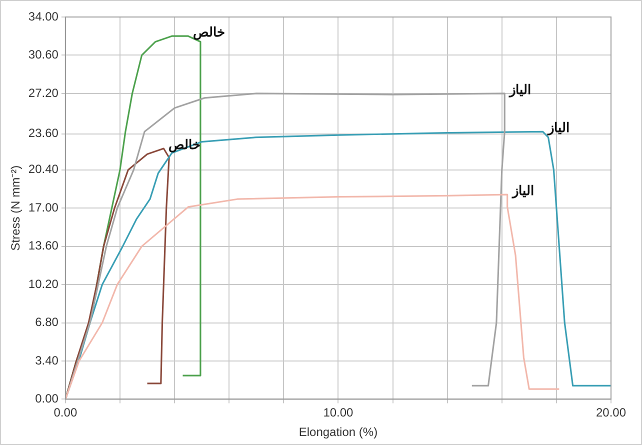 The height and width of the screenshot is (445, 642). Describe the element at coordinates (43, 133) in the screenshot. I see `y-tick-label: 23.60` at that location.